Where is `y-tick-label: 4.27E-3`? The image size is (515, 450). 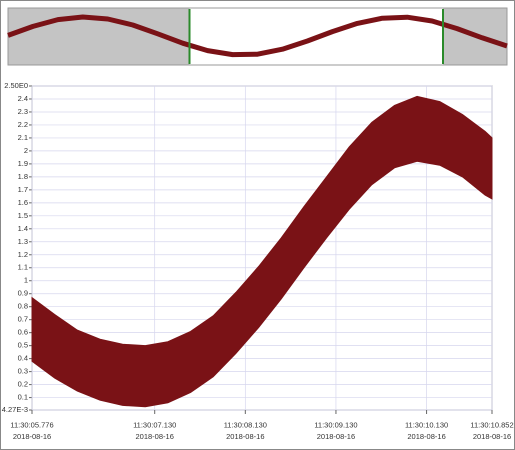
y-tick-label: 4.27E-3 is located at coordinates (15, 409).